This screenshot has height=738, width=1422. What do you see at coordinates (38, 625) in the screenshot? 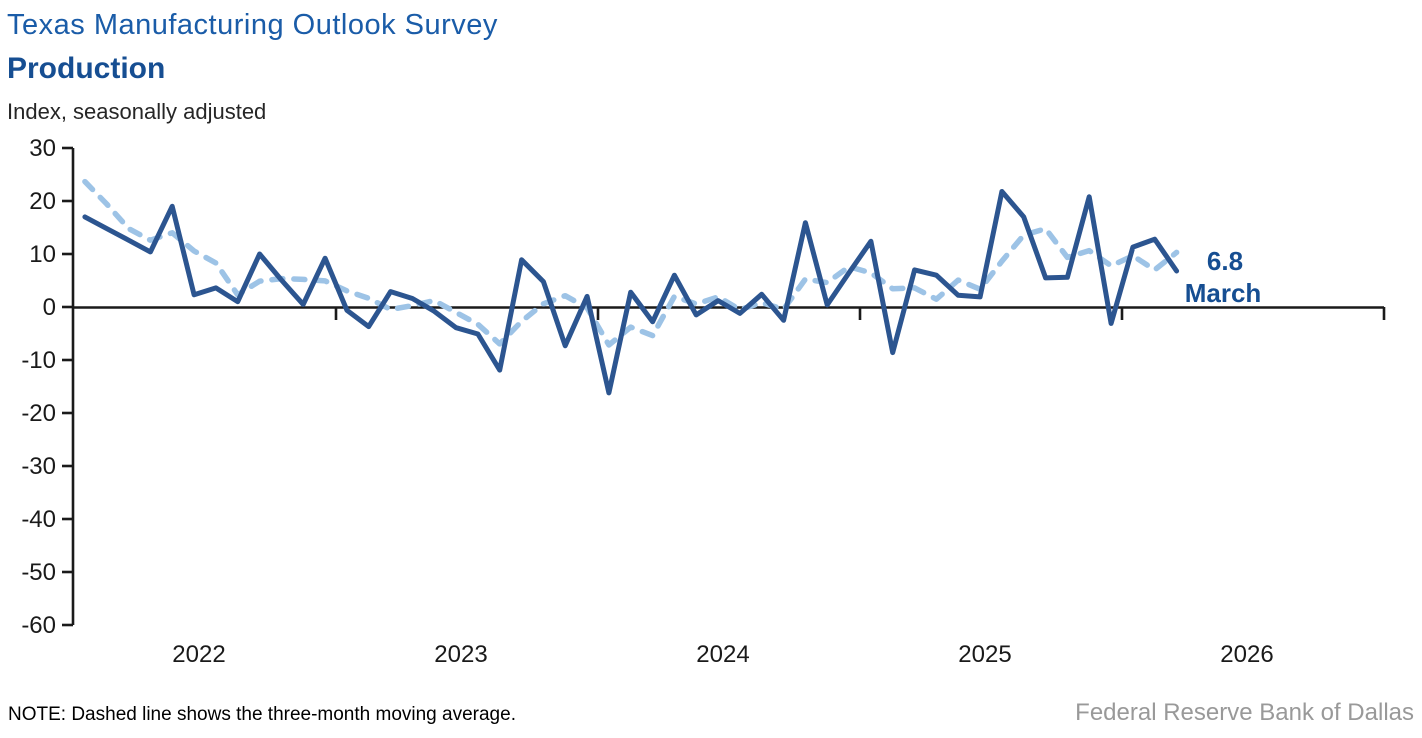
I see `y-tick-label: -60` at bounding box center [38, 625].